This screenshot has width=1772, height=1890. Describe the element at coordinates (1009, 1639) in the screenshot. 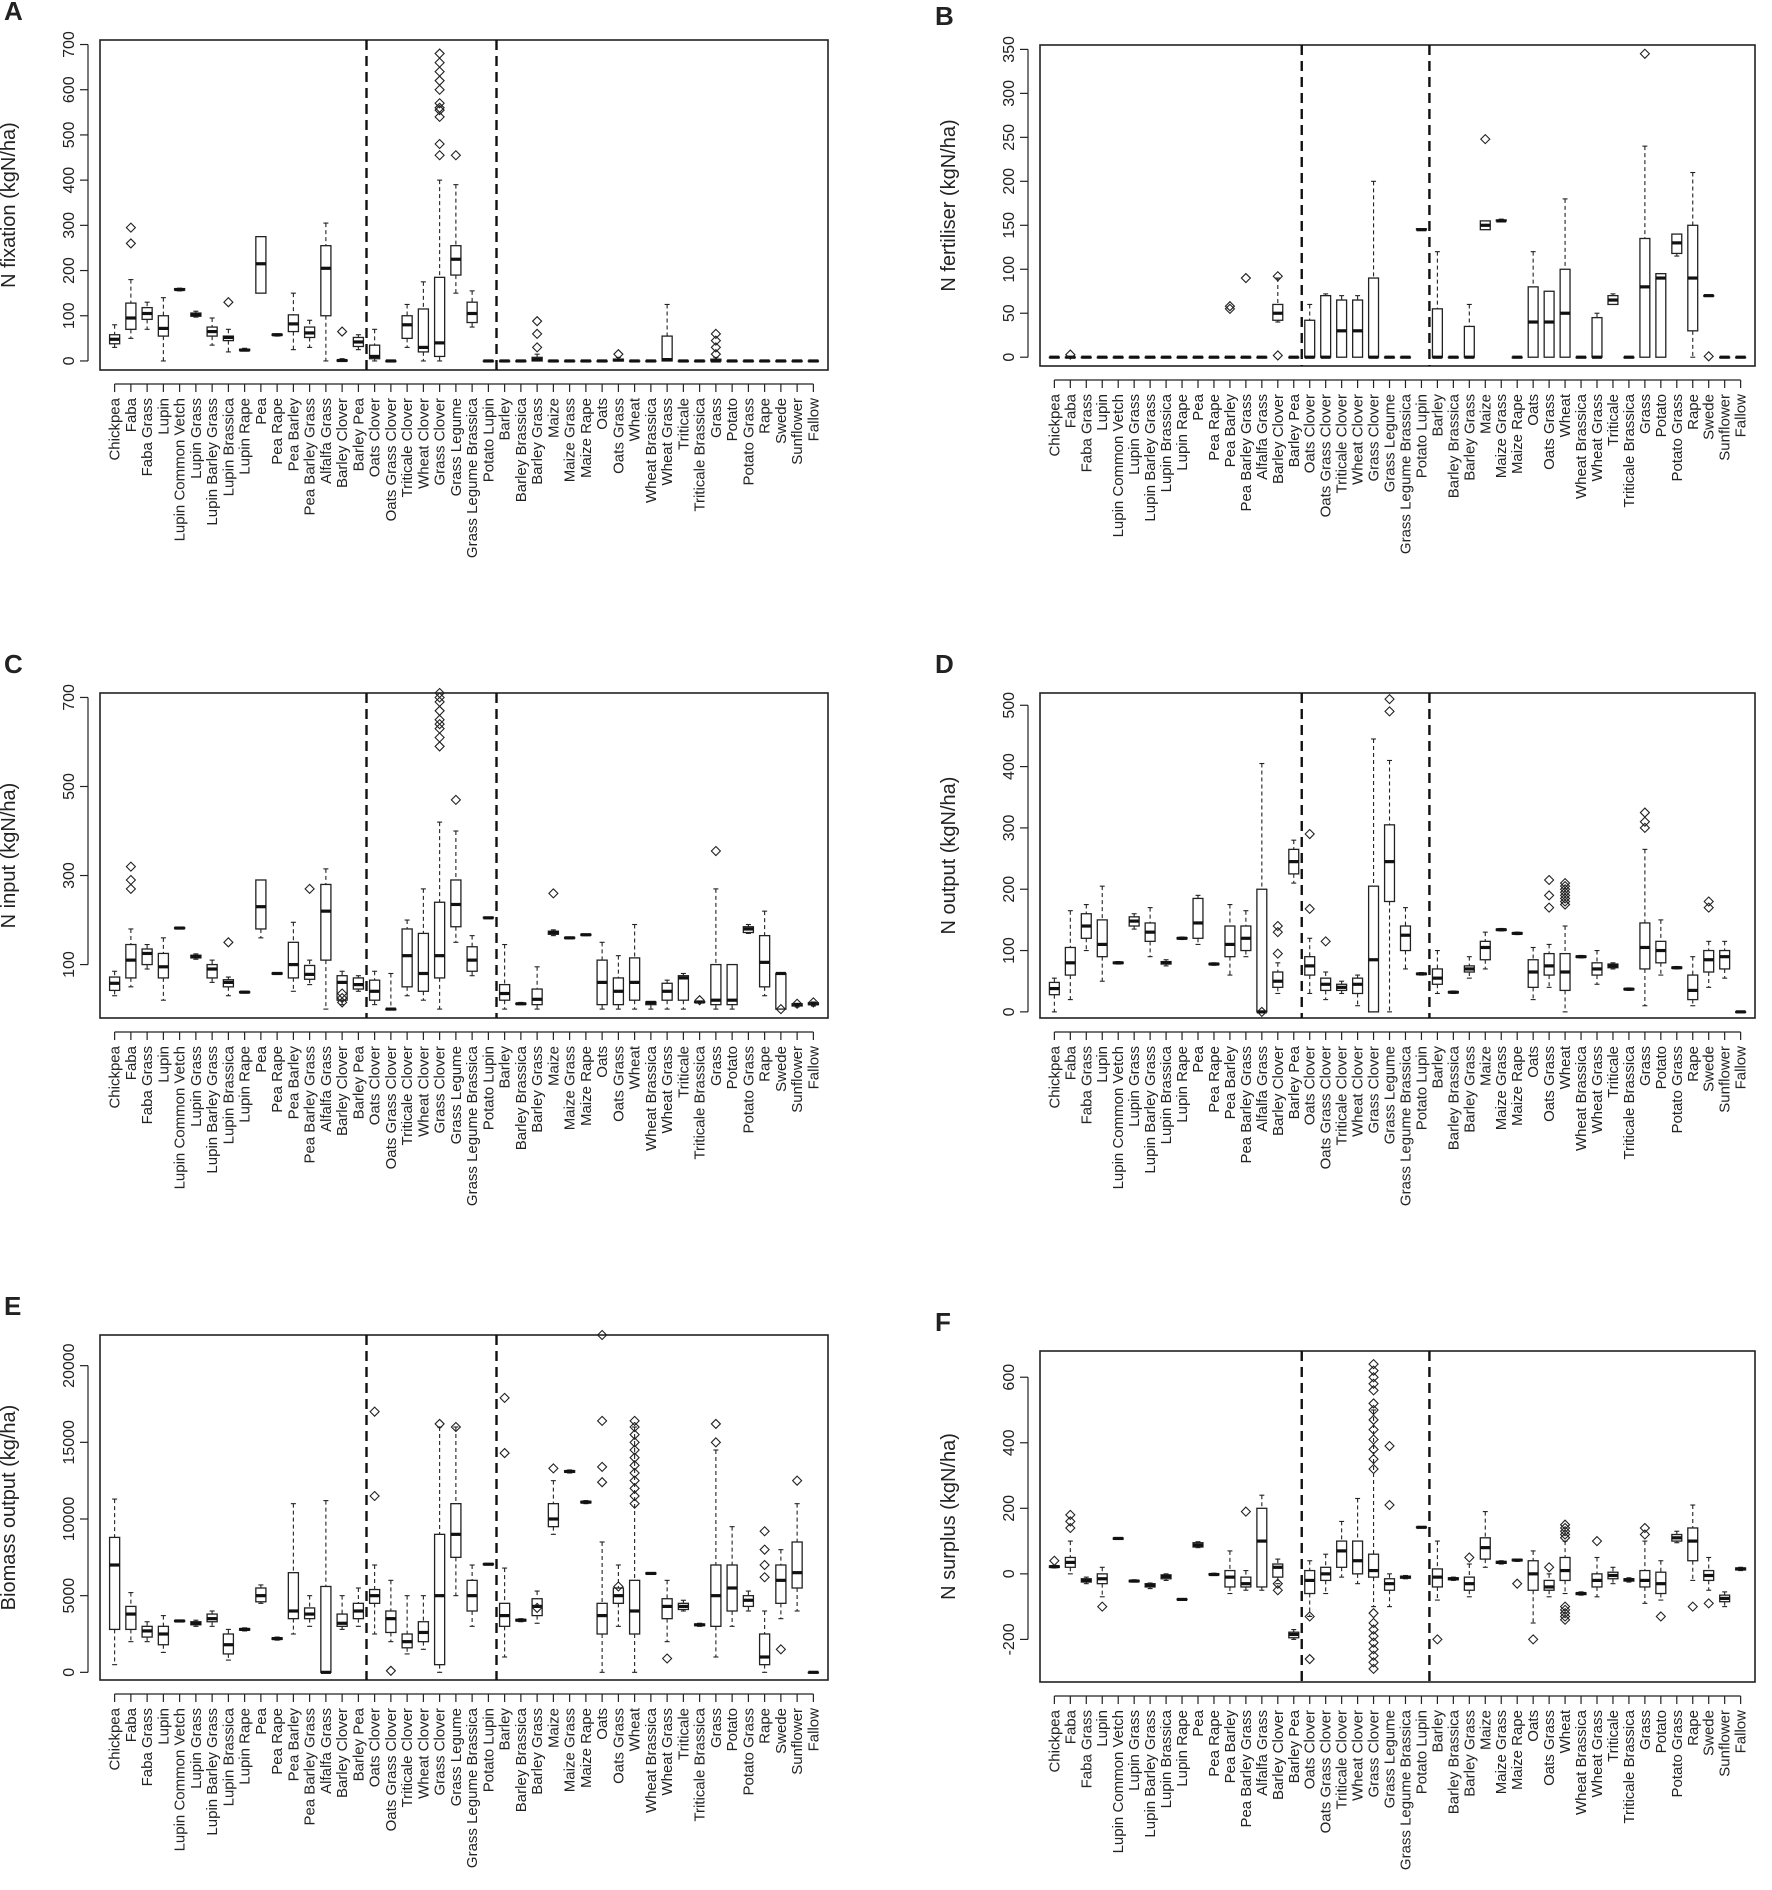

I see `y-tick-label: -200` at that location.